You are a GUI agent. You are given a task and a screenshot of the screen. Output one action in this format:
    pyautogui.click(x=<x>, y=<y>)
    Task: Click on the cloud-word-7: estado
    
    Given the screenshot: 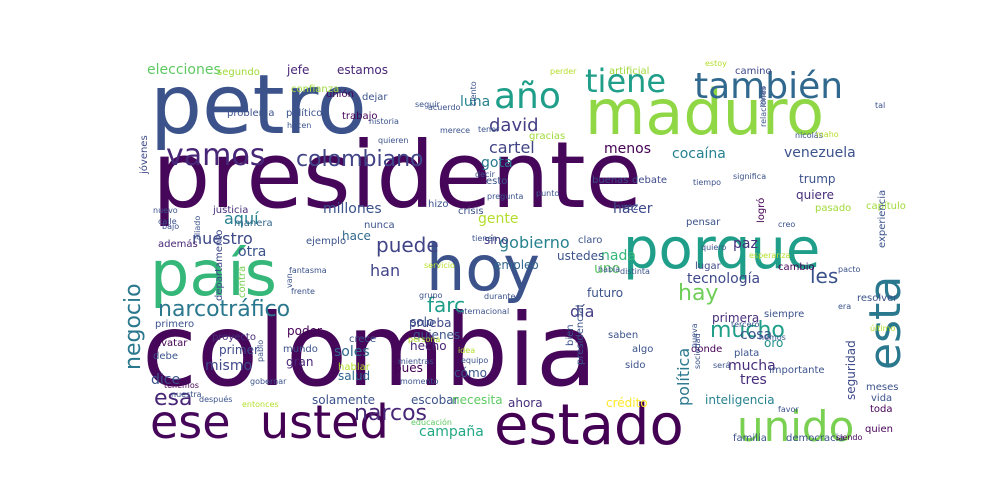 What is the action you would take?
    pyautogui.click(x=589, y=425)
    